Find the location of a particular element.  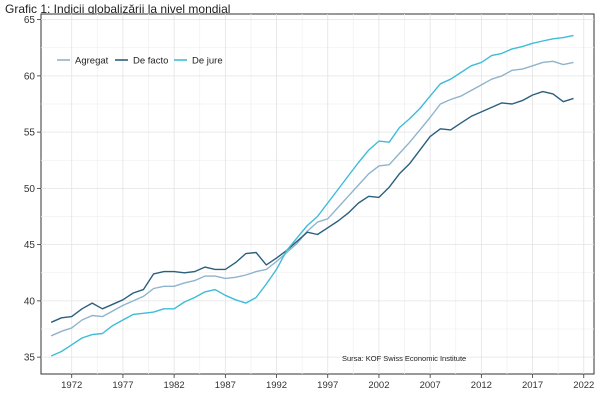

x-tick-label: 1982 is located at coordinates (174, 385).